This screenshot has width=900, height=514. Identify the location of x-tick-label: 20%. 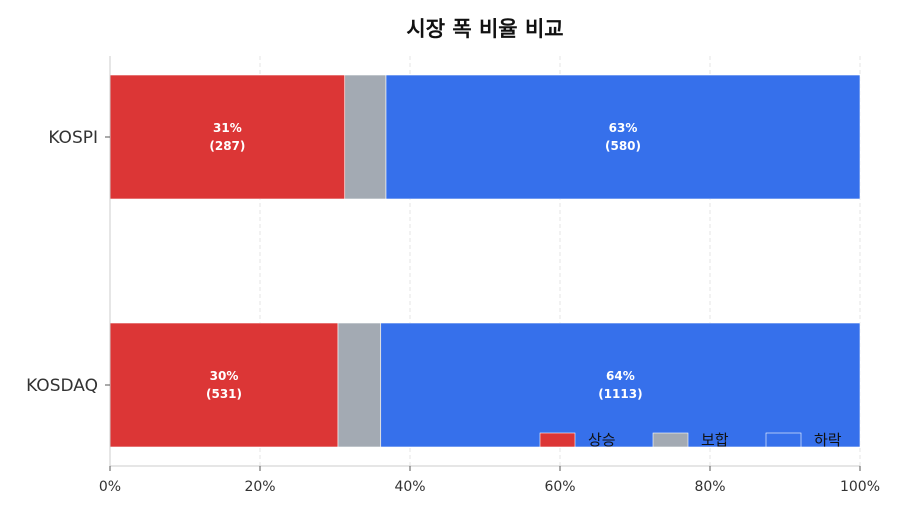
(259, 487).